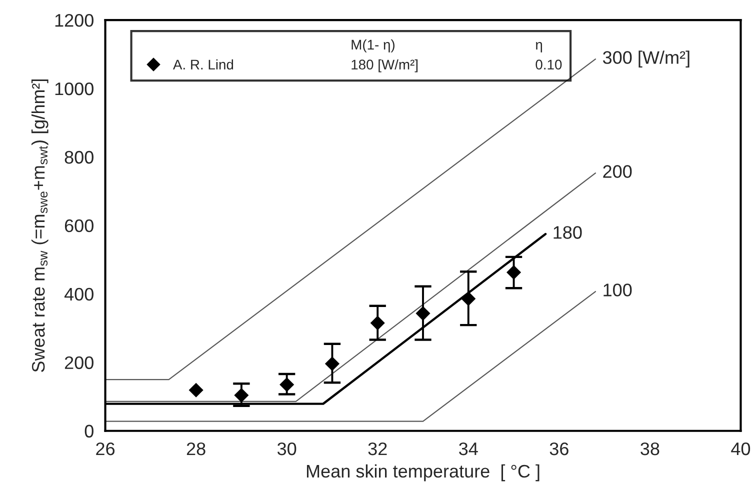  Describe the element at coordinates (549, 65) in the screenshot. I see `annotation: 0.10` at that location.